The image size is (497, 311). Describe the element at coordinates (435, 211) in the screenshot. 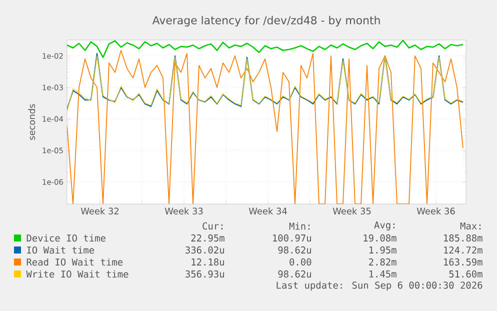

I see `x-tick-label: Week 36` at that location.